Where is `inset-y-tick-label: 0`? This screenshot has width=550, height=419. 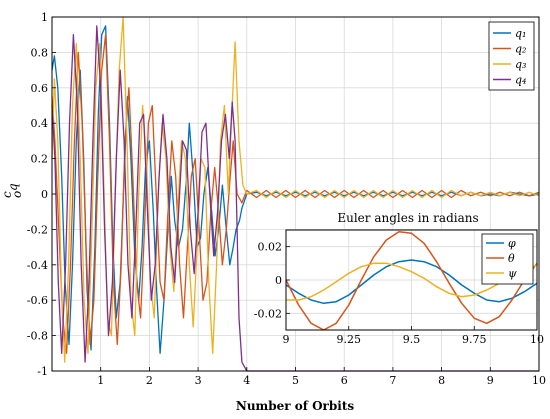
inset-y-tick-label: 0 is located at coordinates (278, 280).